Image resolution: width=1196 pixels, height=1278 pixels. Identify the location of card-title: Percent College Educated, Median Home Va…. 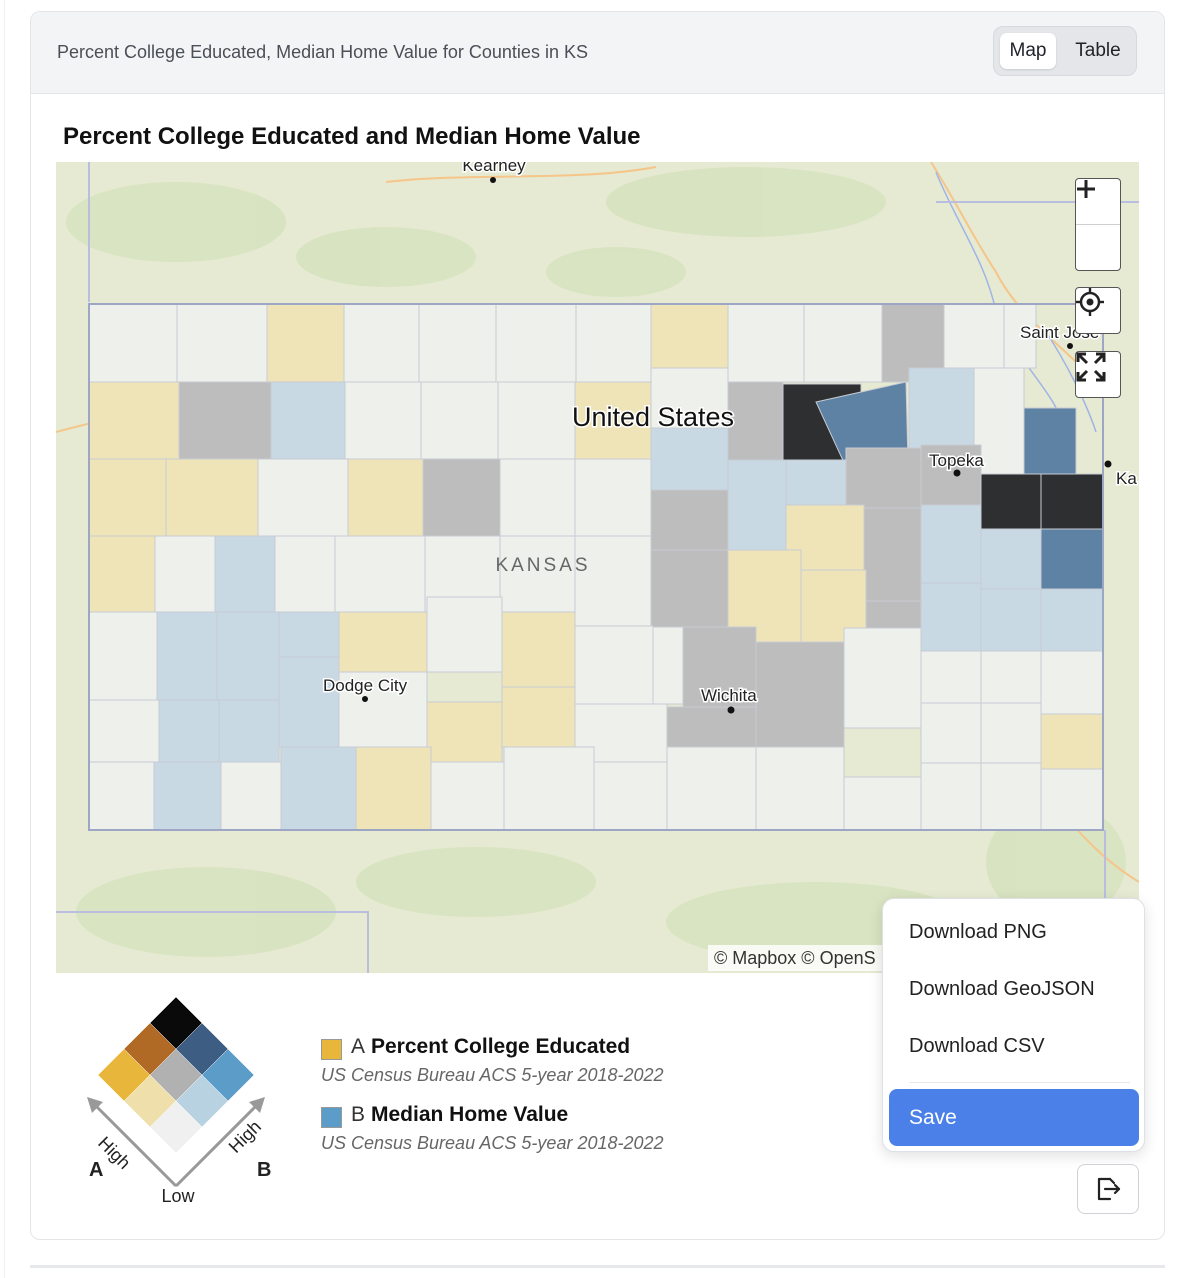
(322, 52).